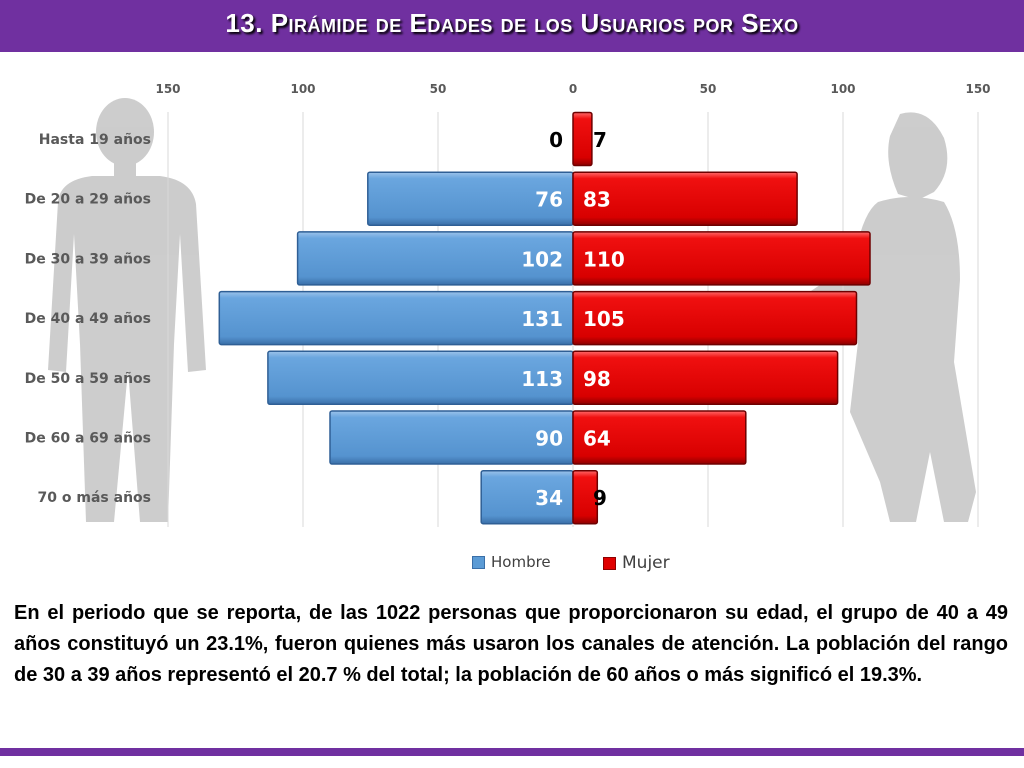 This screenshot has height=768, width=1024. I want to click on data-label-hombre: 0, so click(556, 140).